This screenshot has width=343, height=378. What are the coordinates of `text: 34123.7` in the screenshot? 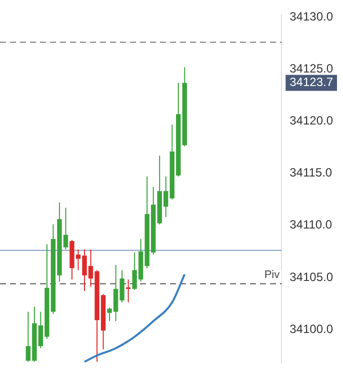 It's located at (312, 82).